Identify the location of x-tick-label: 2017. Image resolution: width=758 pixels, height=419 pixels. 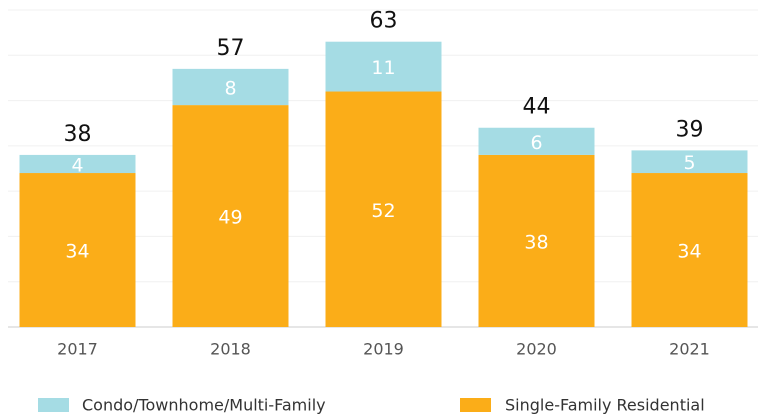
(77, 349).